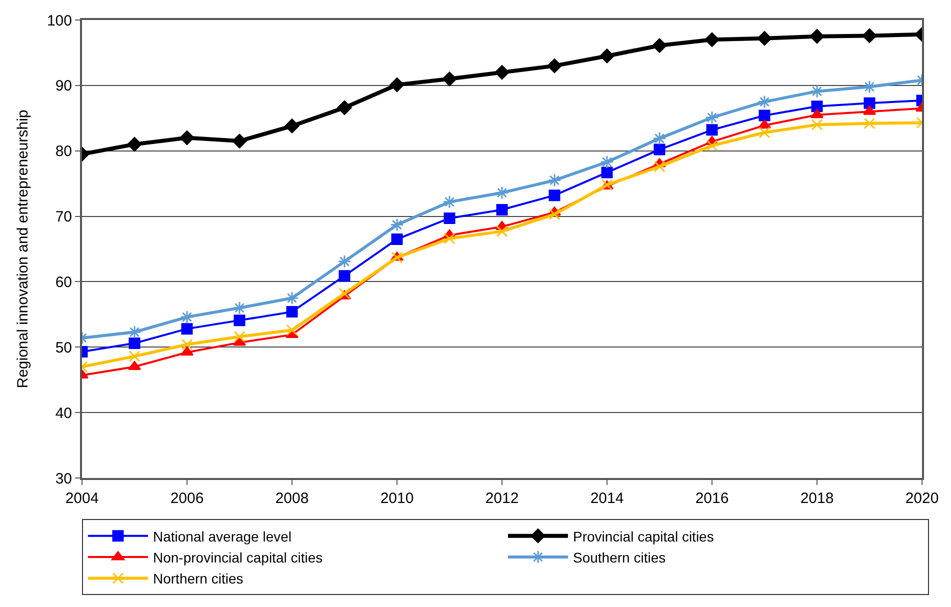 The image size is (951, 607). Describe the element at coordinates (59, 21) in the screenshot. I see `y-tick-label: 100` at that location.